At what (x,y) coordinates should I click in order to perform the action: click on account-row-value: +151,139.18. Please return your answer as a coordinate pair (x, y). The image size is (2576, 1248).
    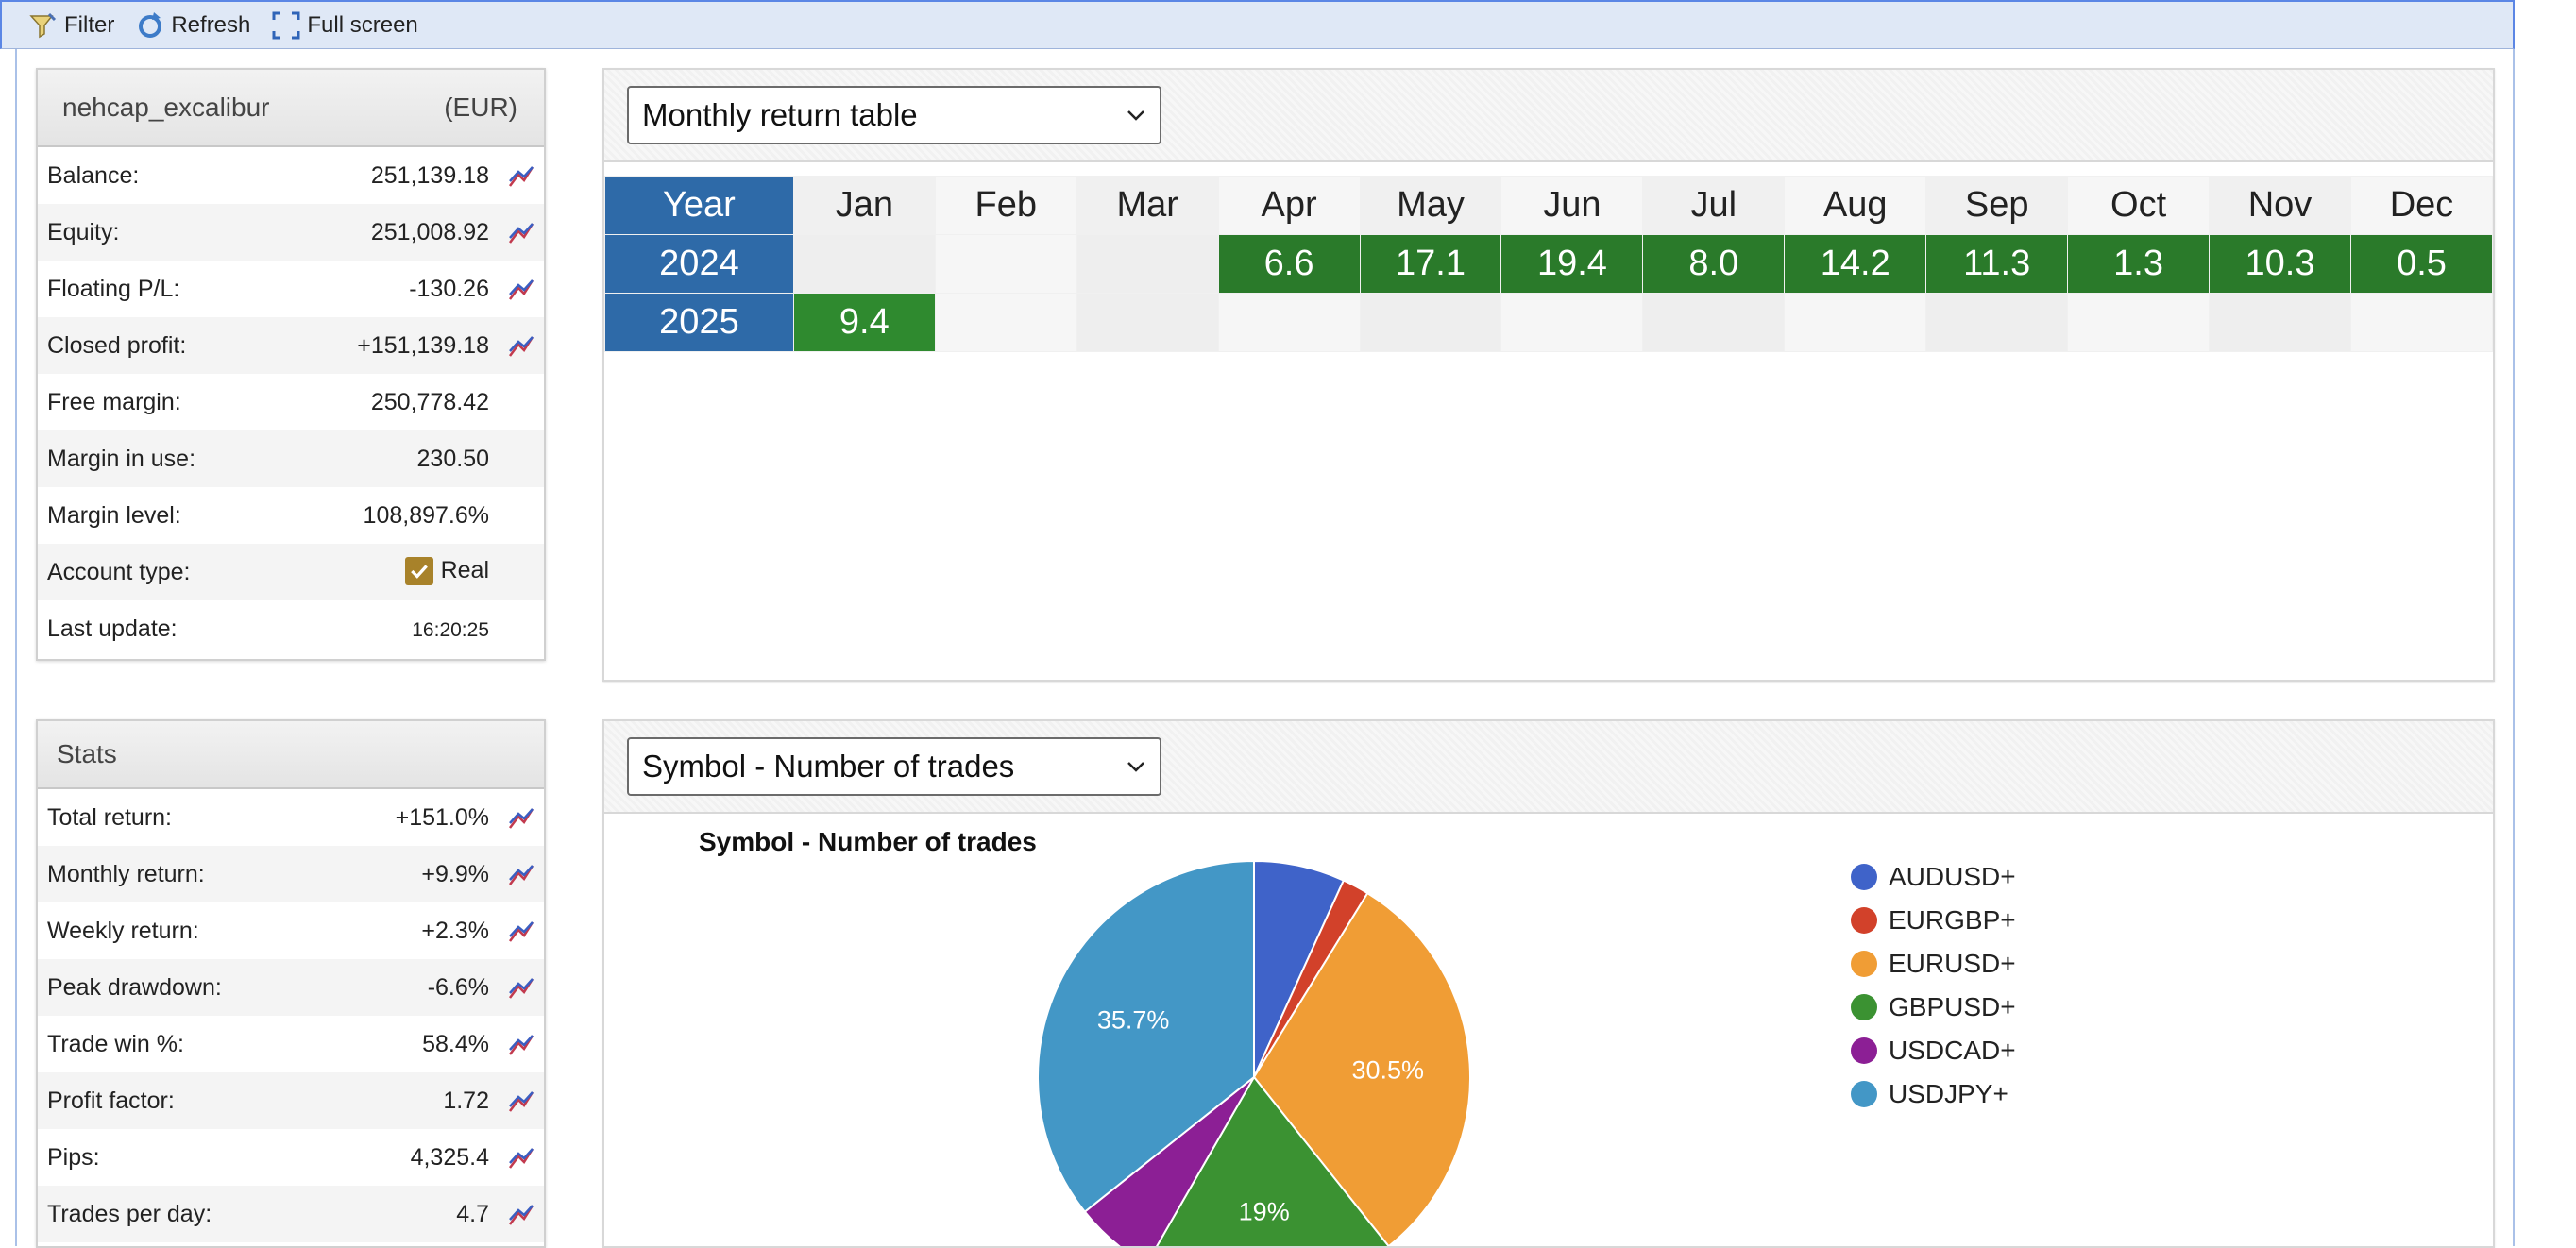
    Looking at the image, I should click on (423, 345).